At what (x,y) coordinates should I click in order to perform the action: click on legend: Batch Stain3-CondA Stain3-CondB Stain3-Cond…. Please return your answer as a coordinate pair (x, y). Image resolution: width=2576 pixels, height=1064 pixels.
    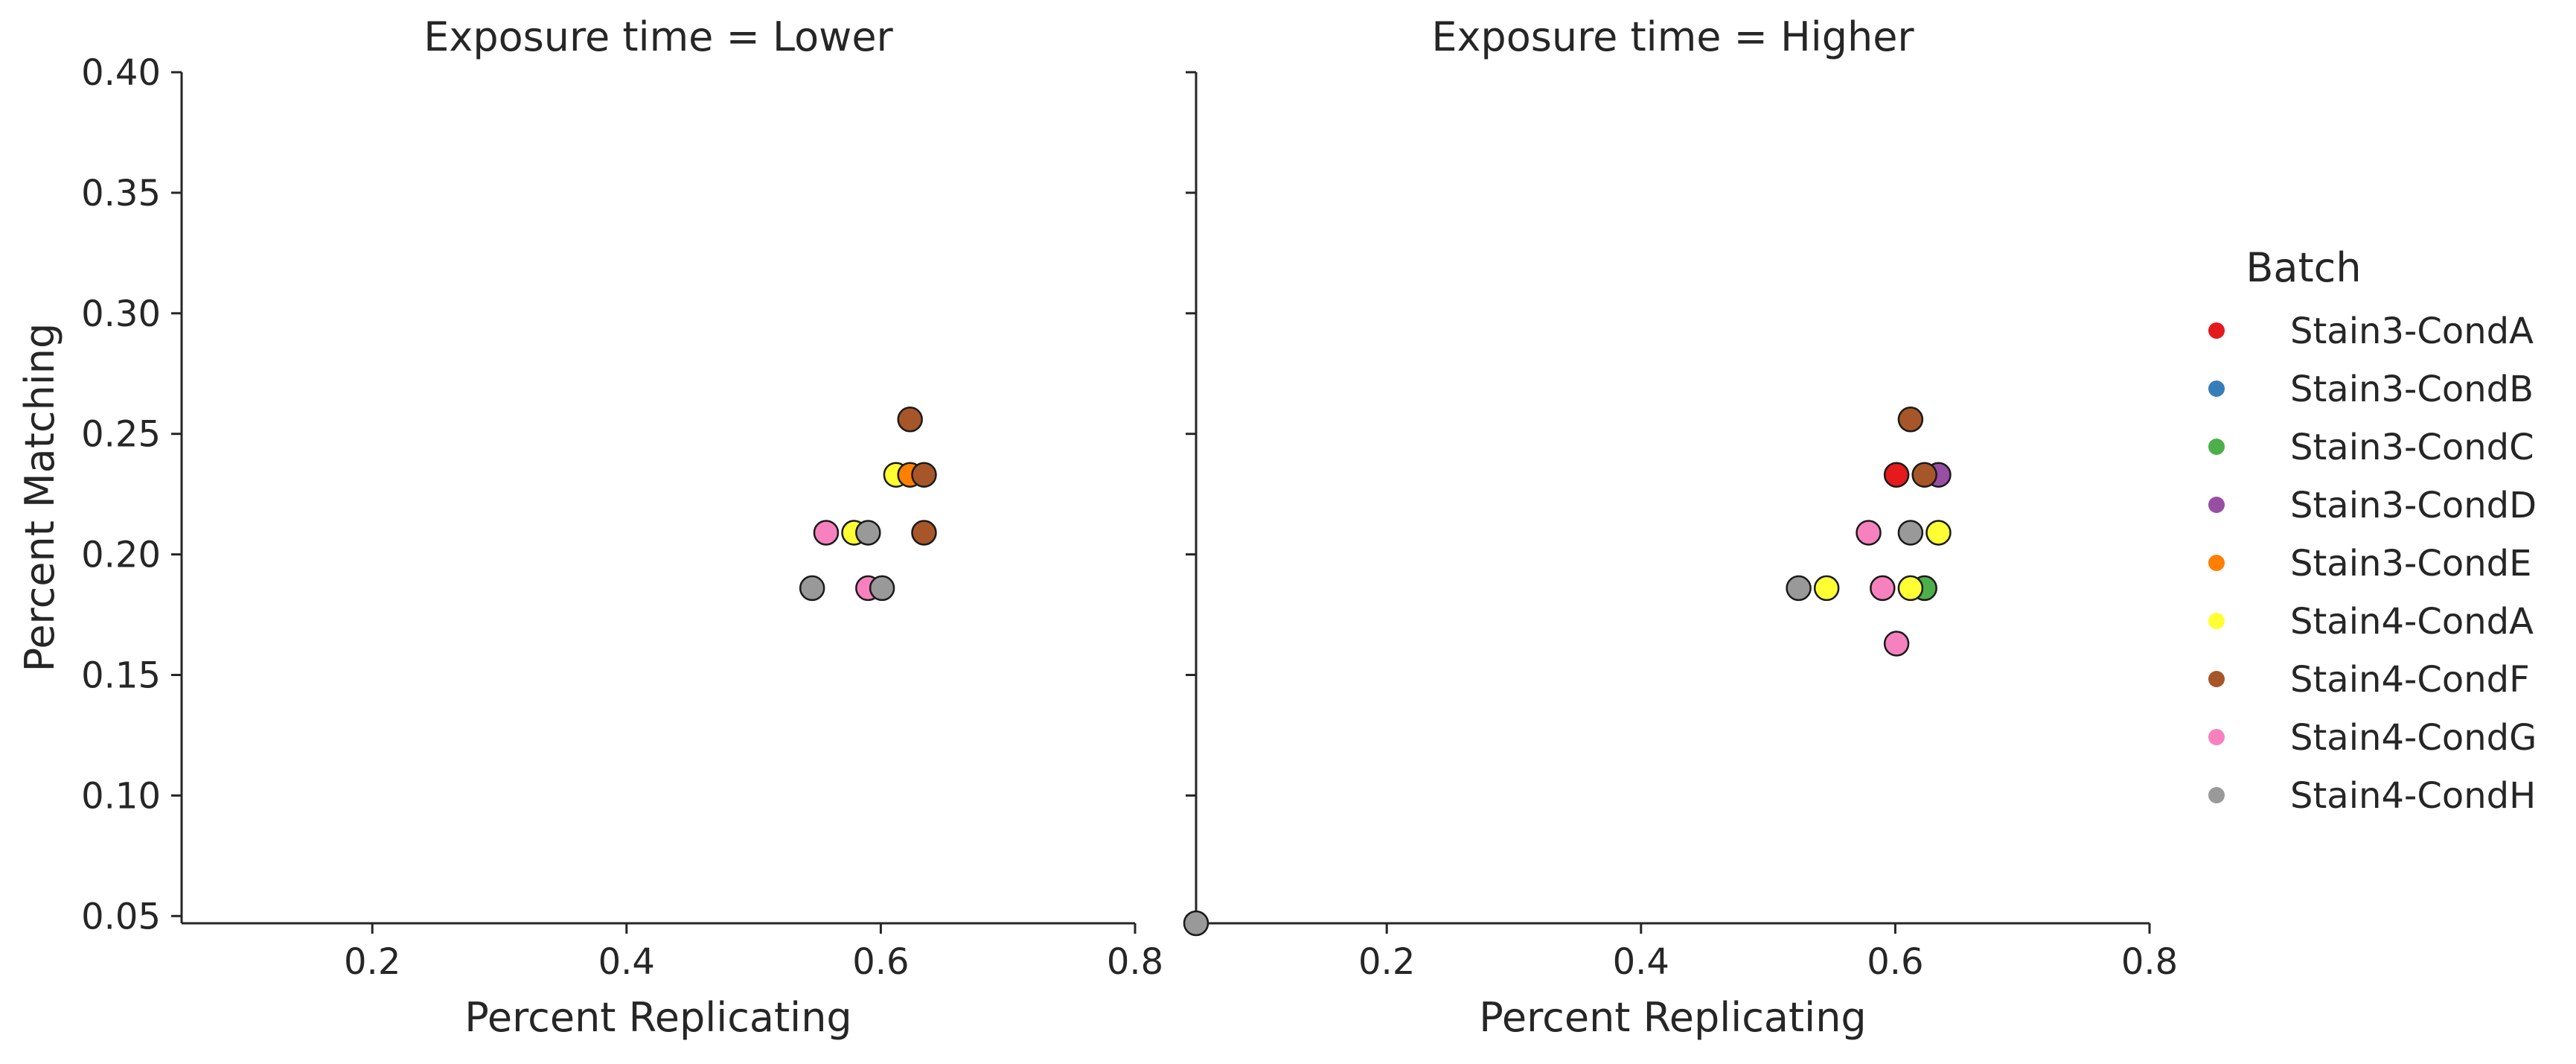
    Looking at the image, I should click on (2372, 530).